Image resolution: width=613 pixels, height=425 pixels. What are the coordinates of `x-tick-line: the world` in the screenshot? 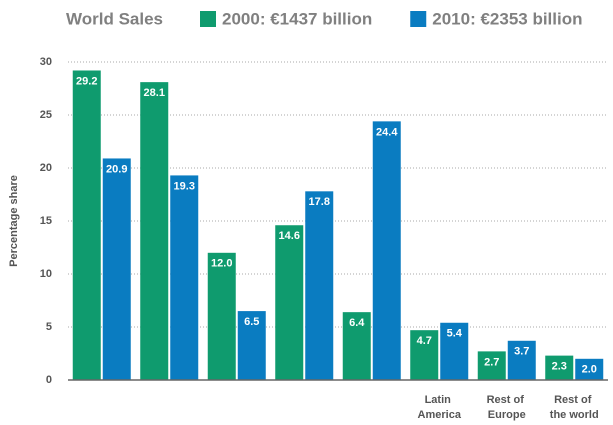 It's located at (574, 415).